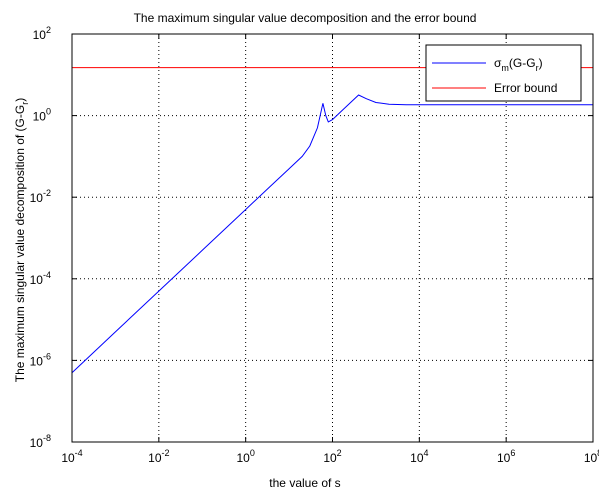  What do you see at coordinates (47, 356) in the screenshot?
I see `y-tick-exponent: -6` at bounding box center [47, 356].